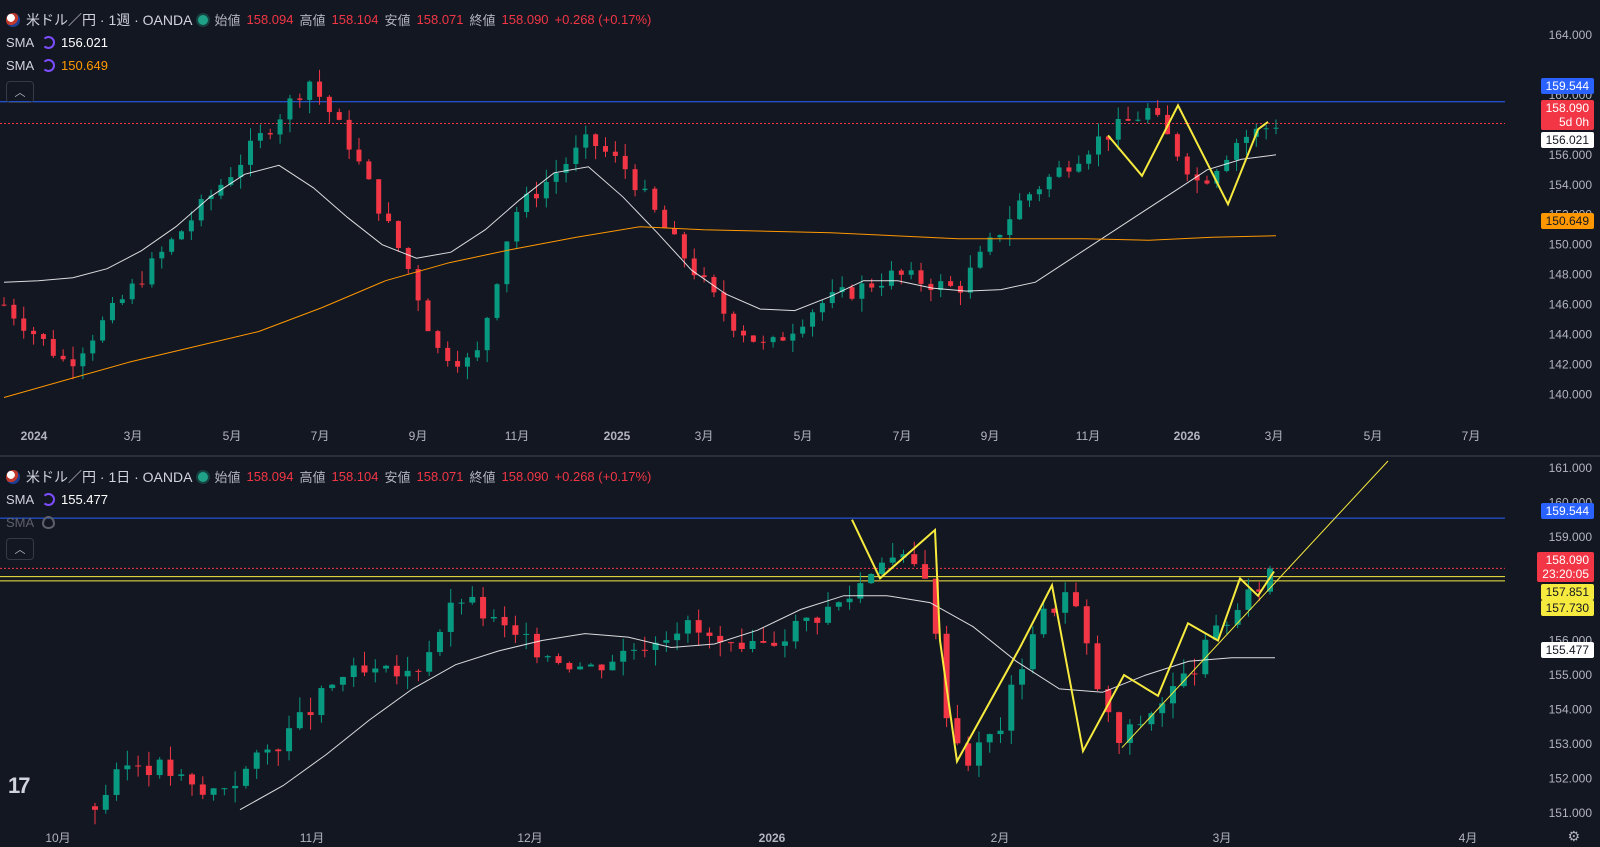  What do you see at coordinates (328, 65) in the screenshot?
I see `sma-legend-row: SMA 150.649` at bounding box center [328, 65].